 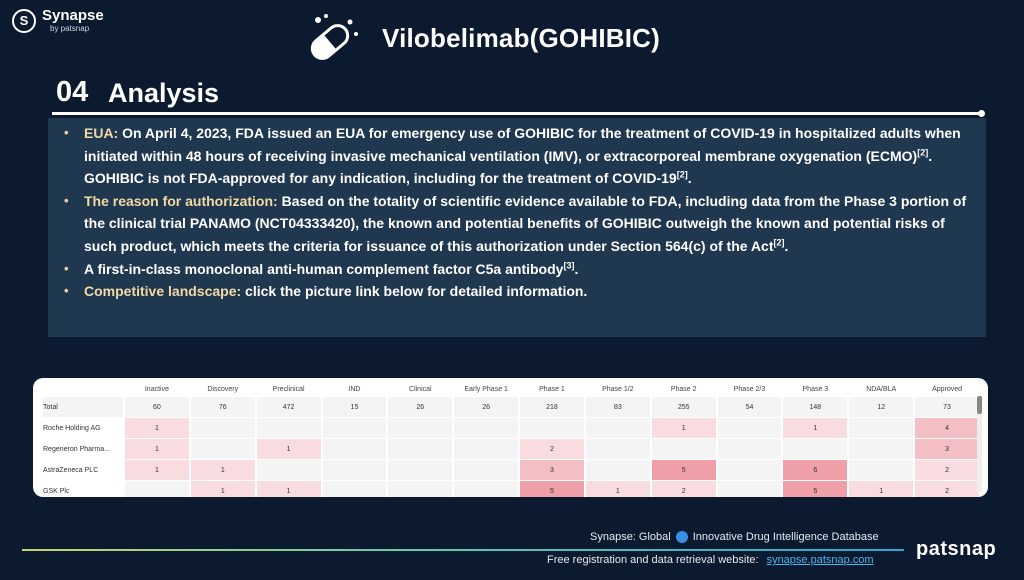 I want to click on synapse-logo: S Synapse by patsnap, so click(x=58, y=20).